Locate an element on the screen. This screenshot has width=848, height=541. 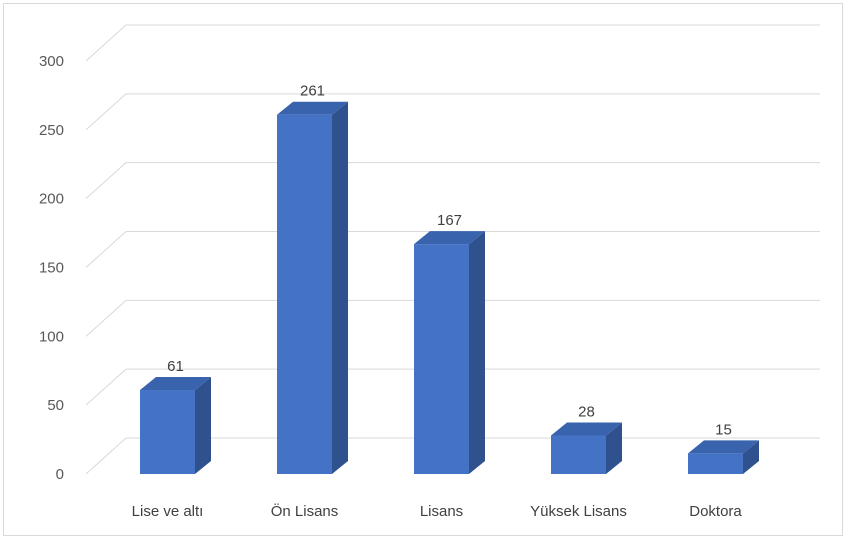
bar-lisans is located at coordinates (449, 352).